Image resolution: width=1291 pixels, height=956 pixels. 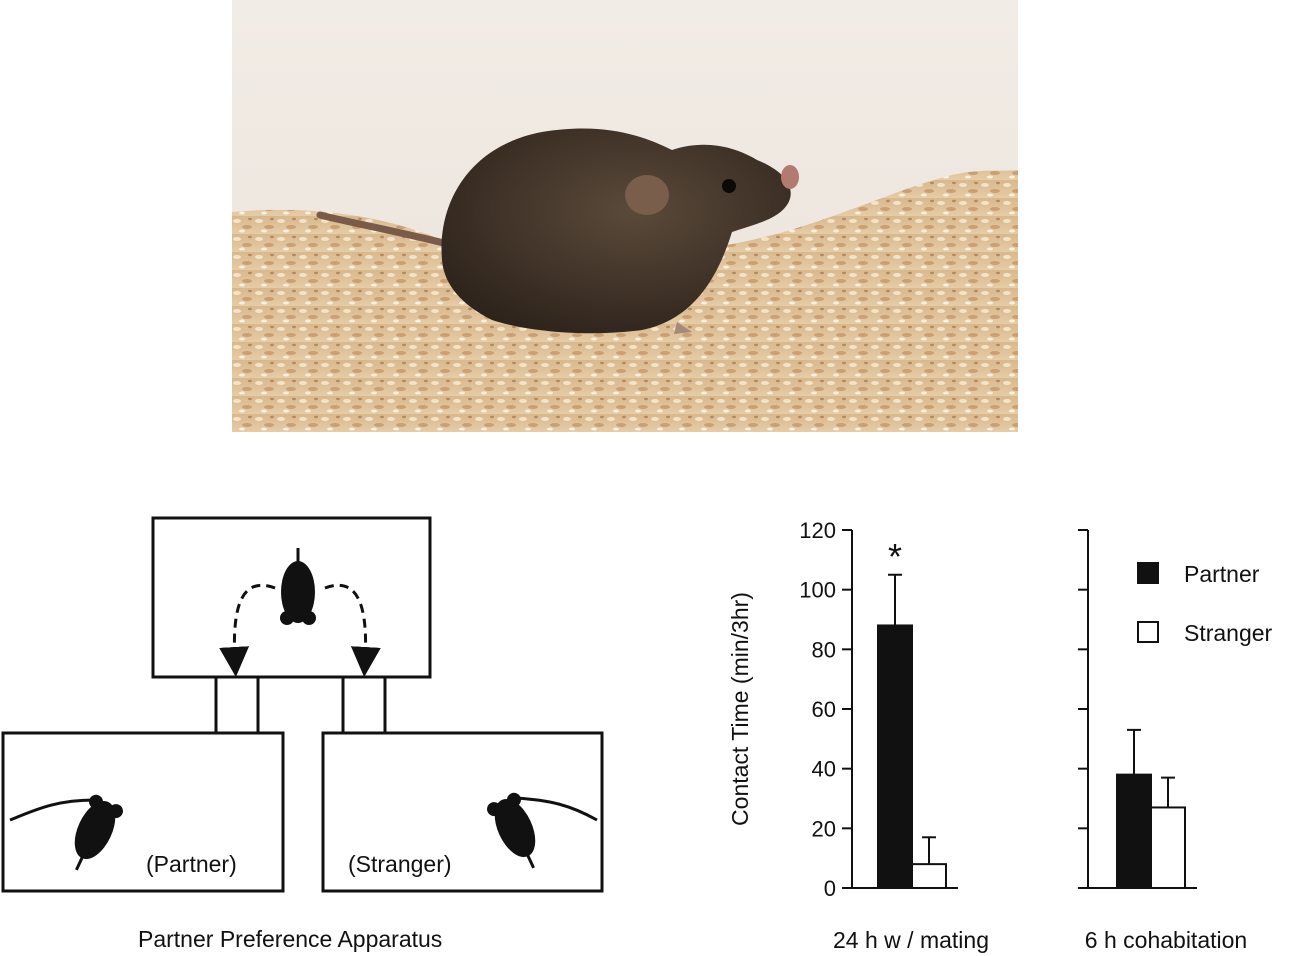 What do you see at coordinates (824, 828) in the screenshot?
I see `y-tick-label: 20` at bounding box center [824, 828].